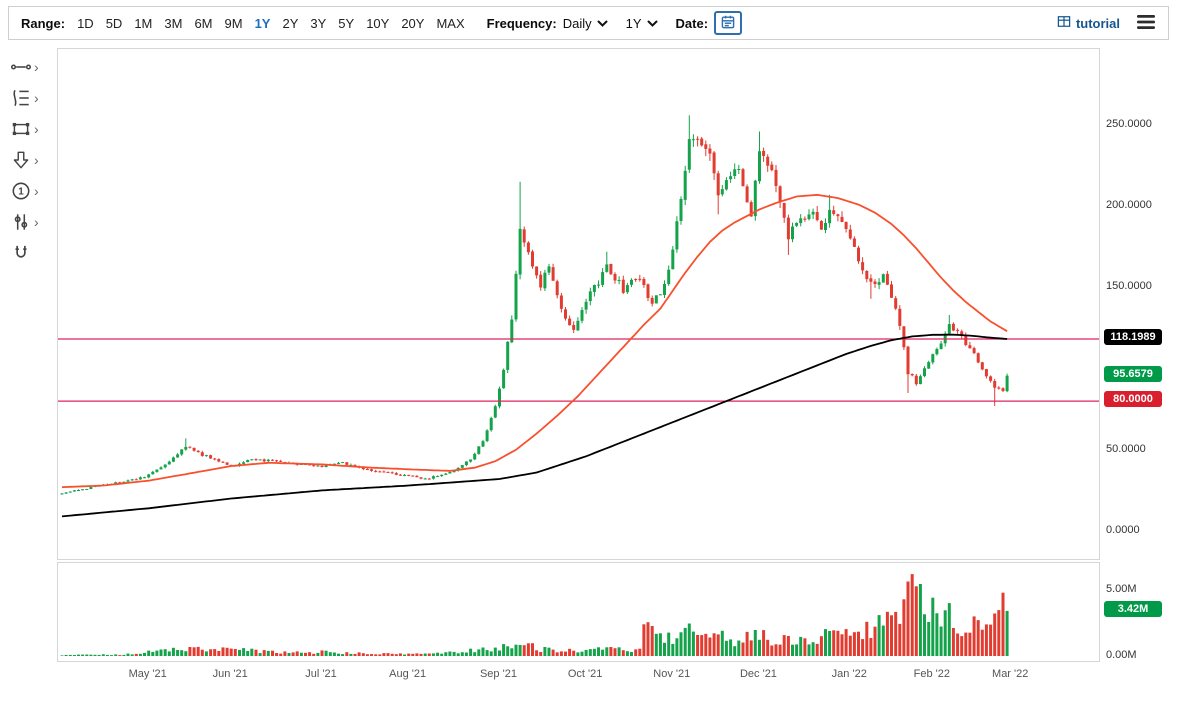 The image size is (1177, 704). I want to click on shapes-tool: ›, so click(33, 129).